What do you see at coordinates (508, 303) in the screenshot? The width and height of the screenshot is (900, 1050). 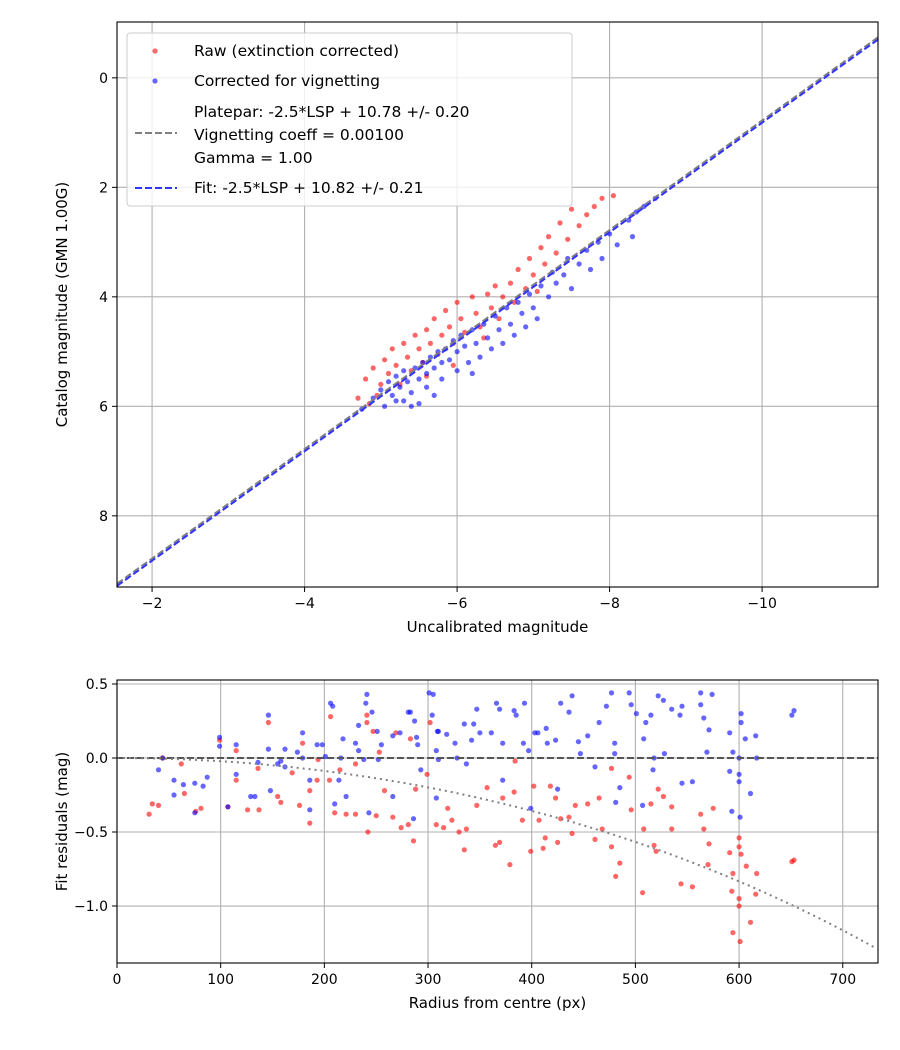 I see `series-corrected` at bounding box center [508, 303].